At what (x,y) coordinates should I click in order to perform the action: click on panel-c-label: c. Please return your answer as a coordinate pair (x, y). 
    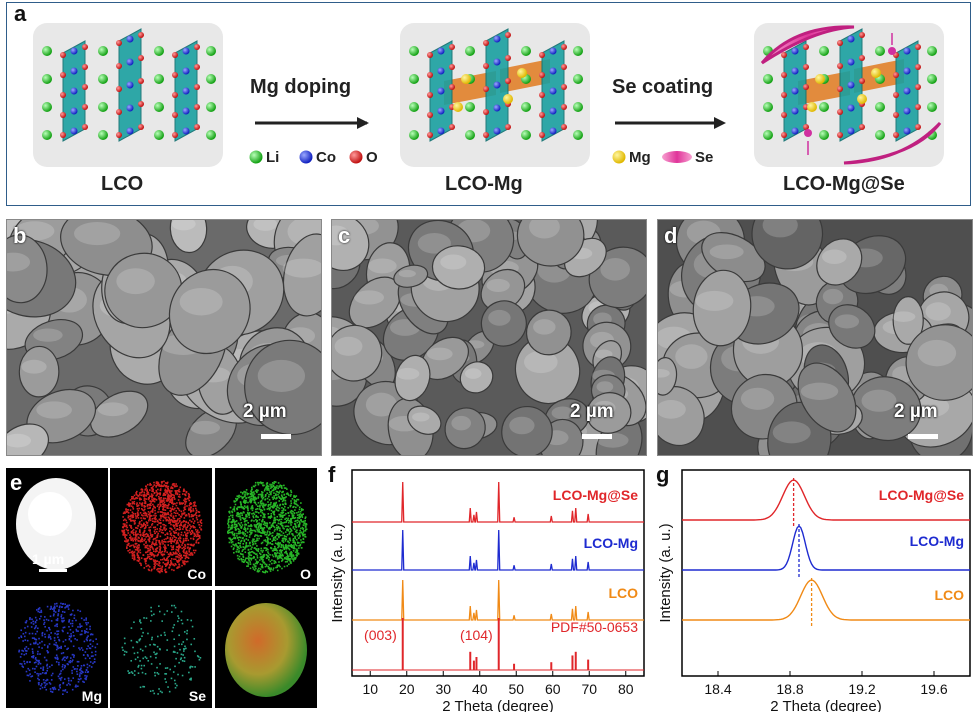
    Looking at the image, I should click on (344, 235).